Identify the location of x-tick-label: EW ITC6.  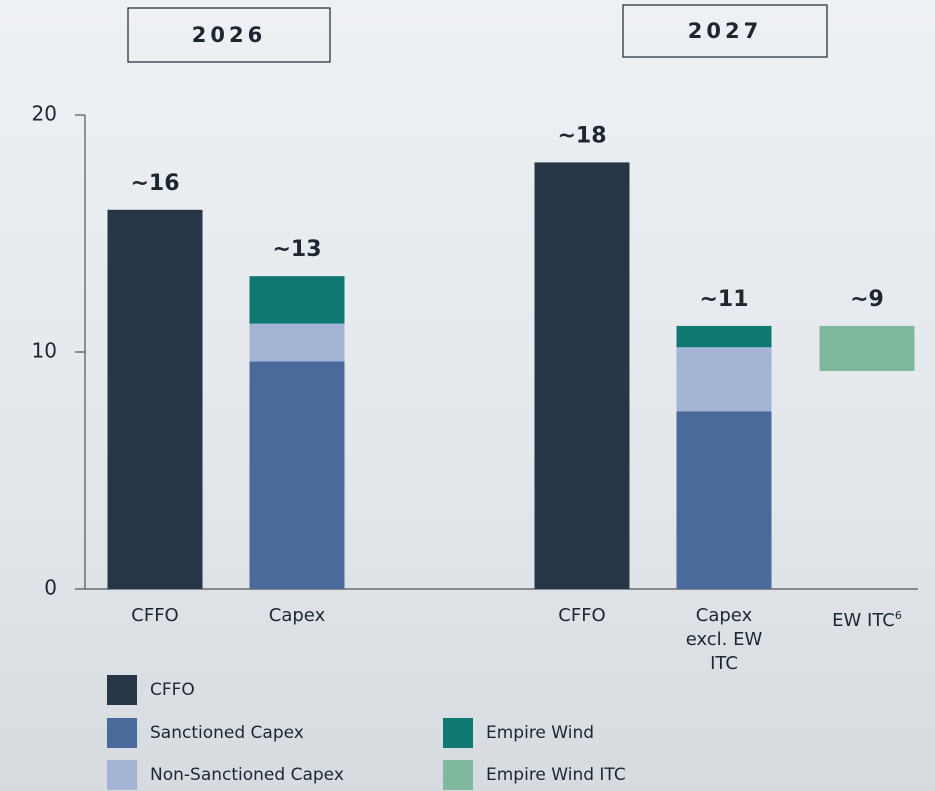
(867, 618).